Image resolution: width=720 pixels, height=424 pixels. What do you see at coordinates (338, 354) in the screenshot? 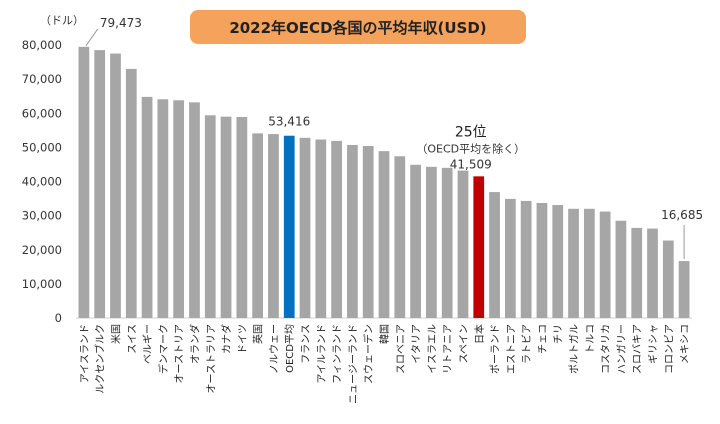
I see `x-tick-label: フィンランド` at bounding box center [338, 354].